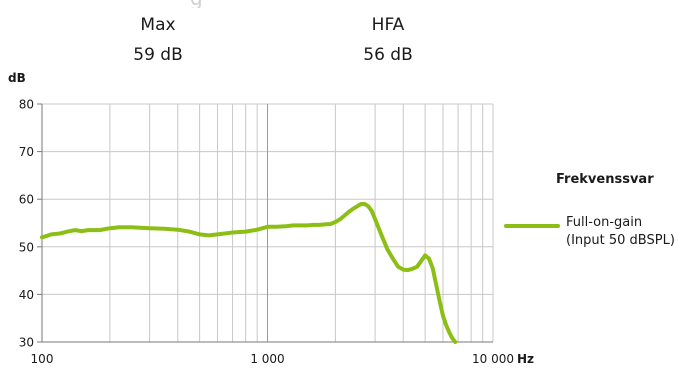 This screenshot has width=693, height=368. I want to click on stat-hfa-label: HFA, so click(388, 25).